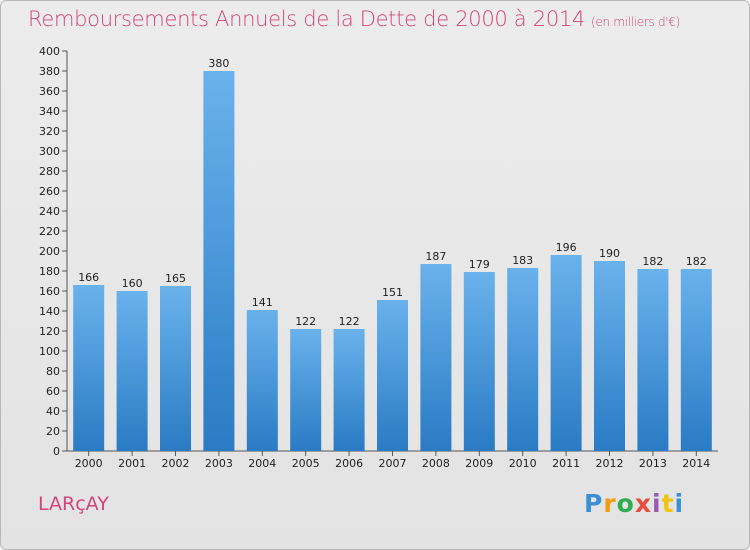  Describe the element at coordinates (262, 380) in the screenshot. I see `bar-2004` at that location.